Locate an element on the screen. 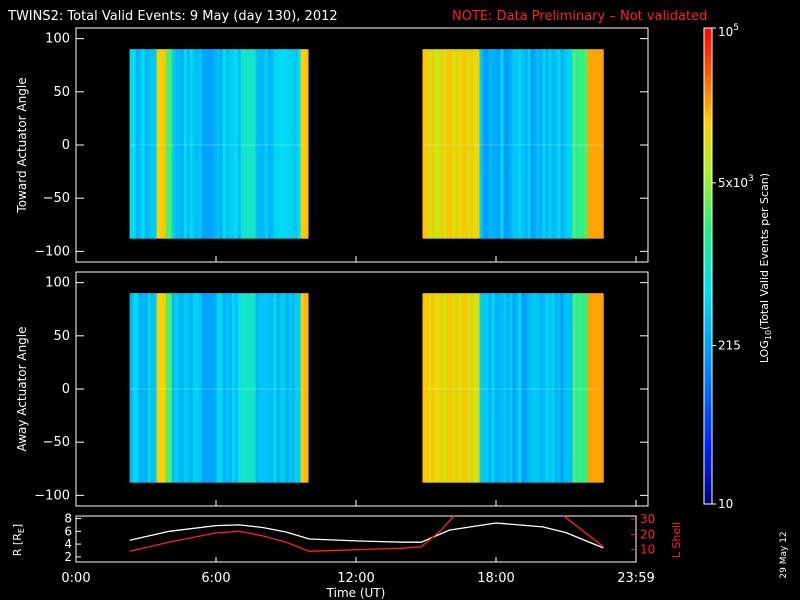 This screenshot has width=800, height=600. orbit-line-lshell is located at coordinates (292, 533).